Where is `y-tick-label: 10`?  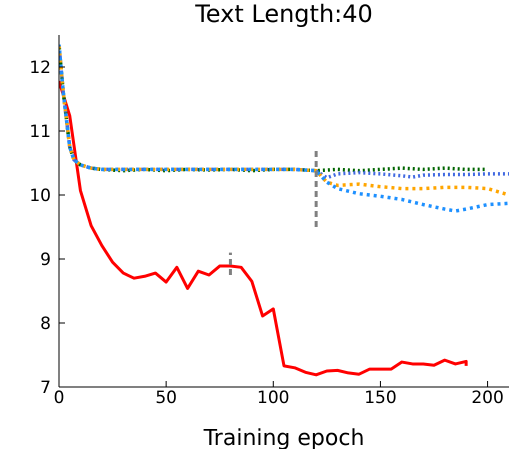
y-tick-label: 10 is located at coordinates (40, 196).